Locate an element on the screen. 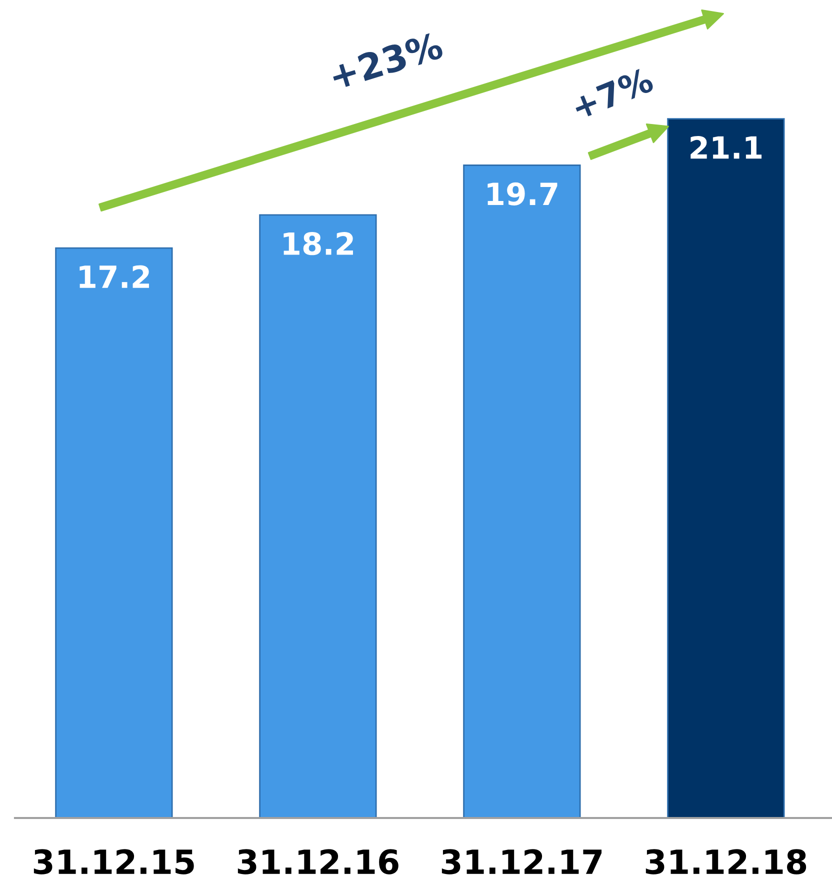 The image size is (832, 891). data-label: 17.2 is located at coordinates (114, 276).